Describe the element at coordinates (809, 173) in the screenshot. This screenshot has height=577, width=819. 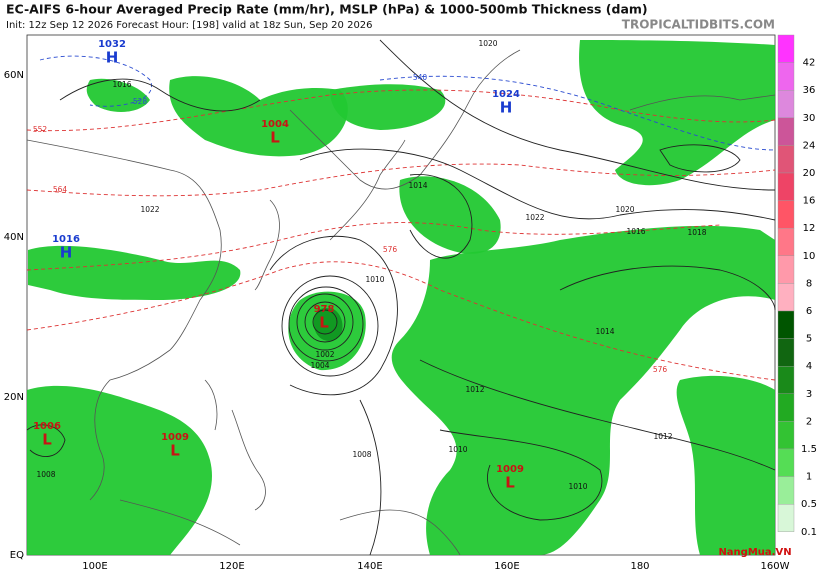
I see `colorbar-label: 20` at that location.